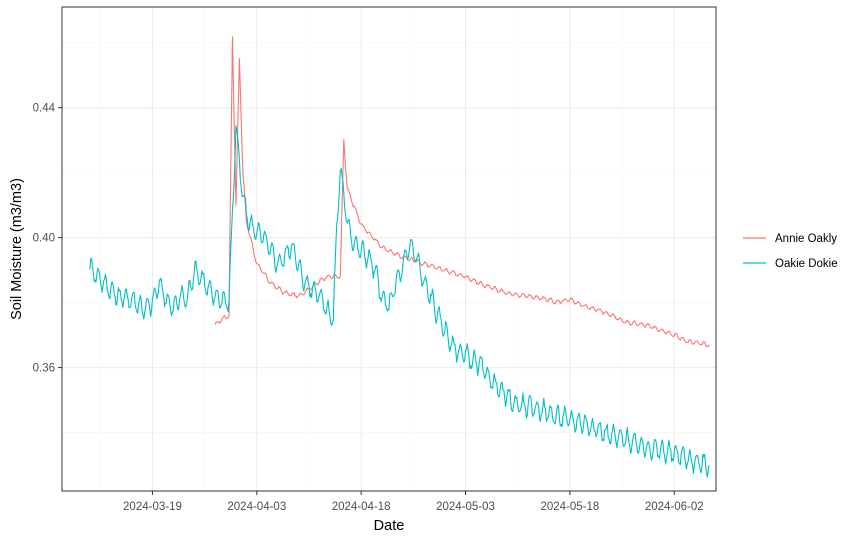 This screenshot has height=541, width=861. Describe the element at coordinates (806, 264) in the screenshot. I see `legend-label: Oakie Dokie` at that location.